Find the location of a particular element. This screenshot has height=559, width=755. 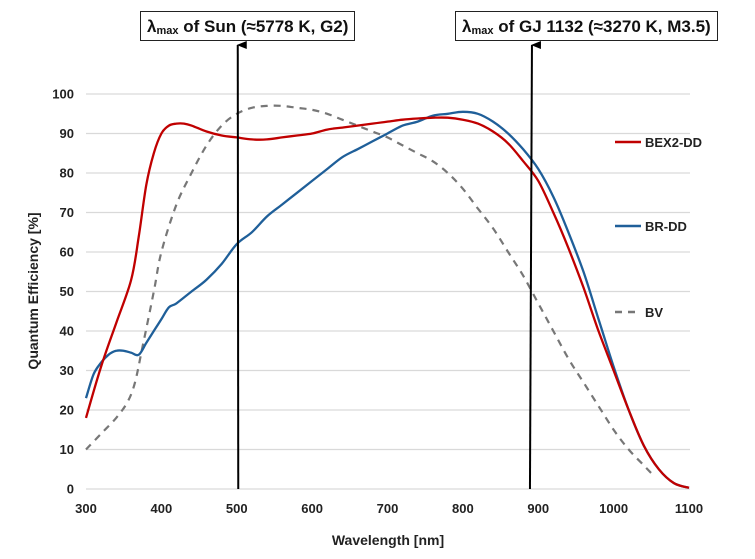

y-tick-label: 10 is located at coordinates (67, 449).